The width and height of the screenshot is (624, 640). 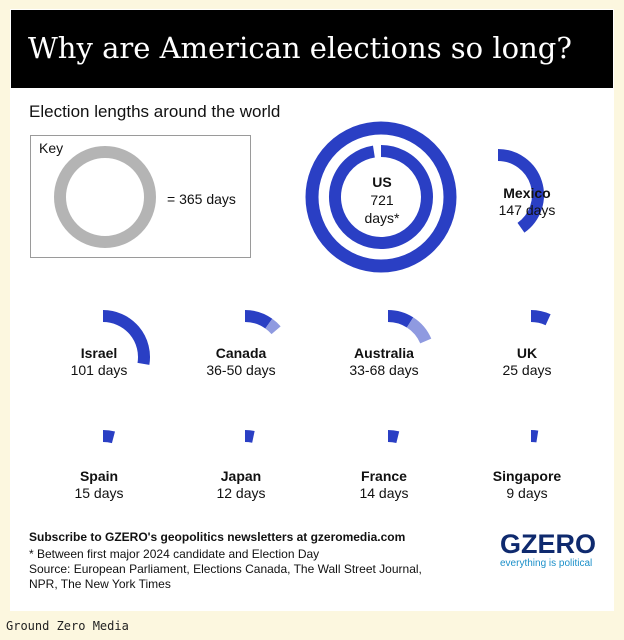 What do you see at coordinates (419, 330) in the screenshot?
I see `ring-australia-range` at bounding box center [419, 330].